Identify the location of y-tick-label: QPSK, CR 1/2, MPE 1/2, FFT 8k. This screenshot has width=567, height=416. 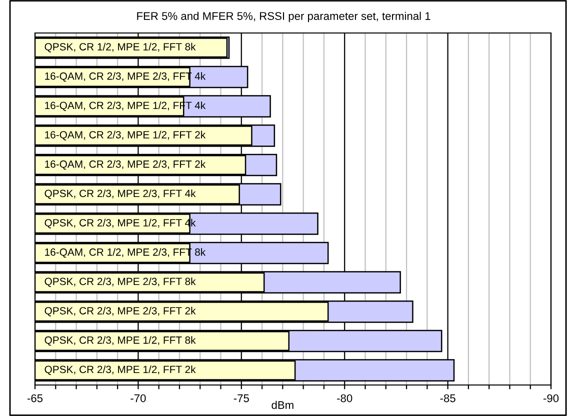
(120, 47).